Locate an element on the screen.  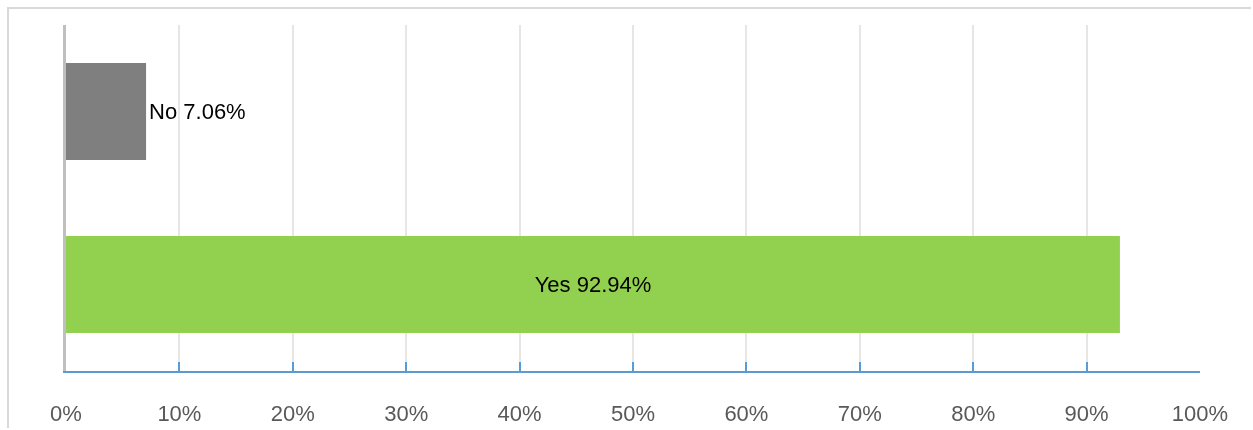
x-tick-label: 60% is located at coordinates (746, 414).